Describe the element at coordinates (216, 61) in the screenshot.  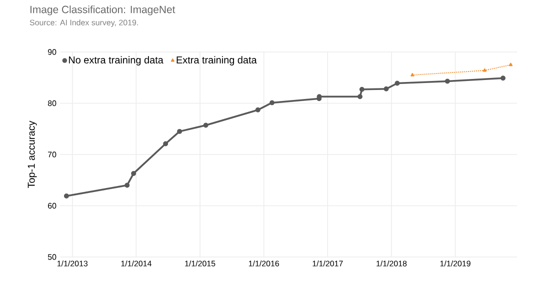
I see `legend-label: Extra training data` at that location.